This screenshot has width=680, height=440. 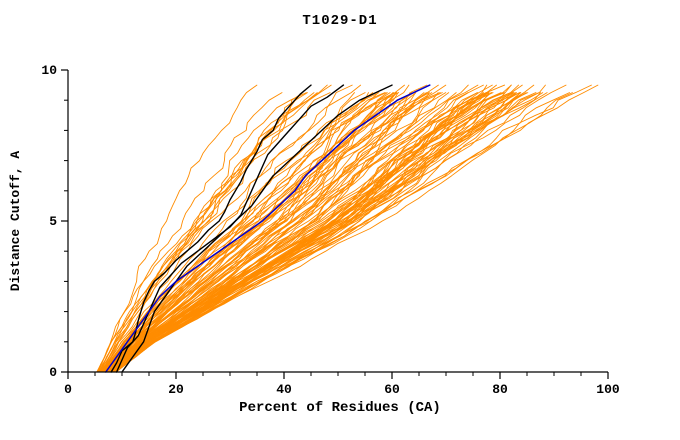 What do you see at coordinates (392, 389) in the screenshot?
I see `svg-text: 60` at bounding box center [392, 389].